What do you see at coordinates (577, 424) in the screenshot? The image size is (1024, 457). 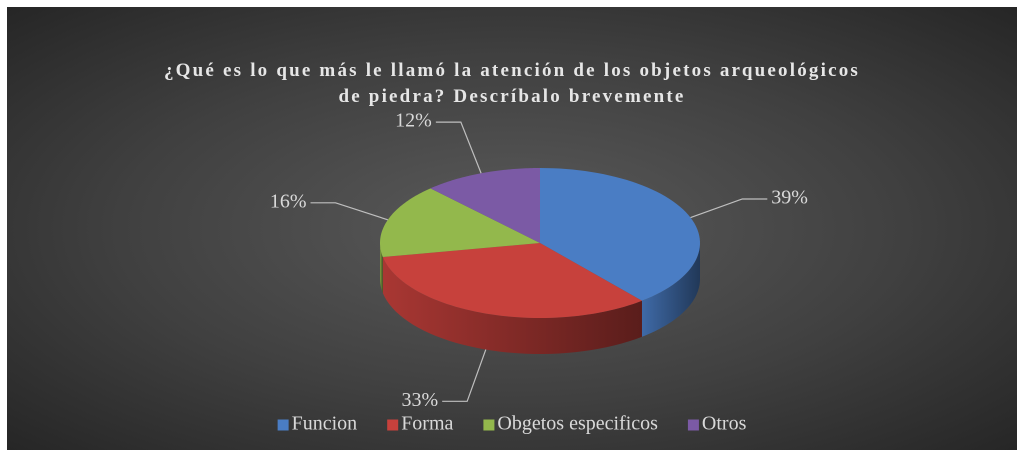 I see `legend-label: Obgetos especificos` at bounding box center [577, 424].